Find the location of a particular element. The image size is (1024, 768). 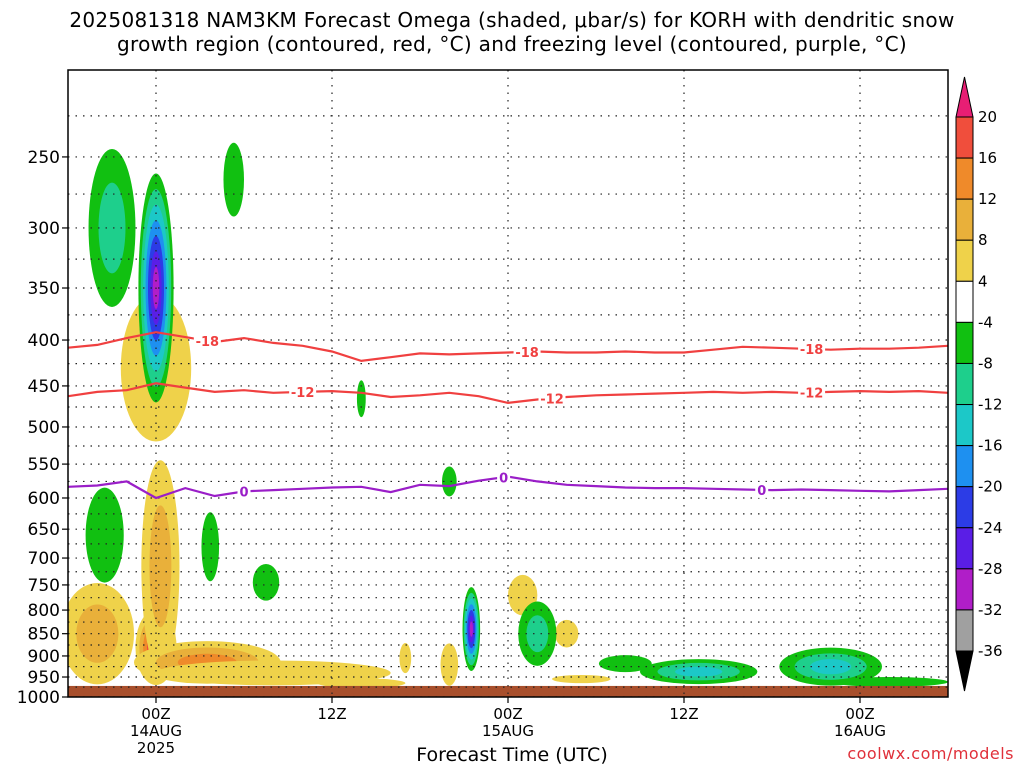

colorbar-label: -24 is located at coordinates (990, 528).